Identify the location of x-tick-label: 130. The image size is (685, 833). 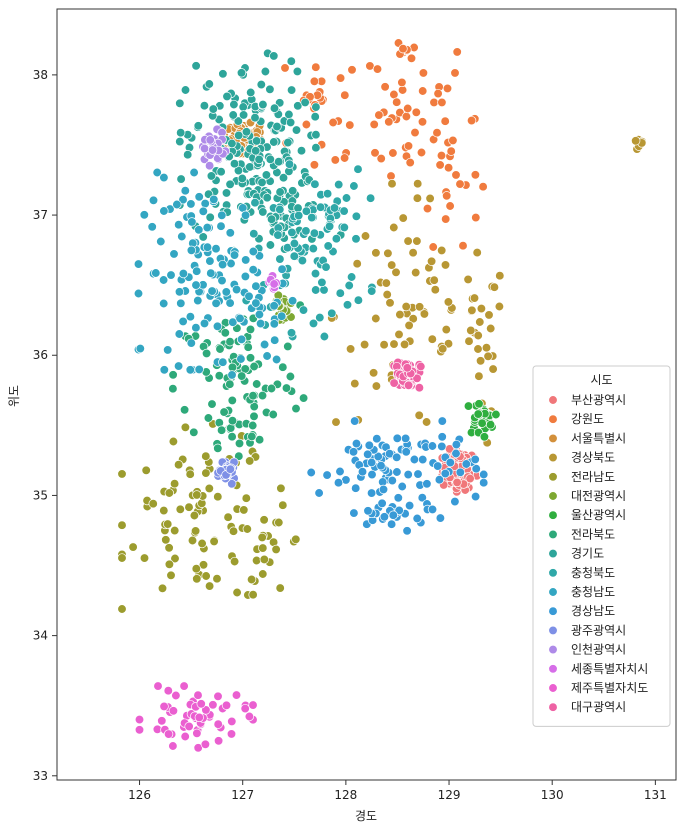
(552, 795).